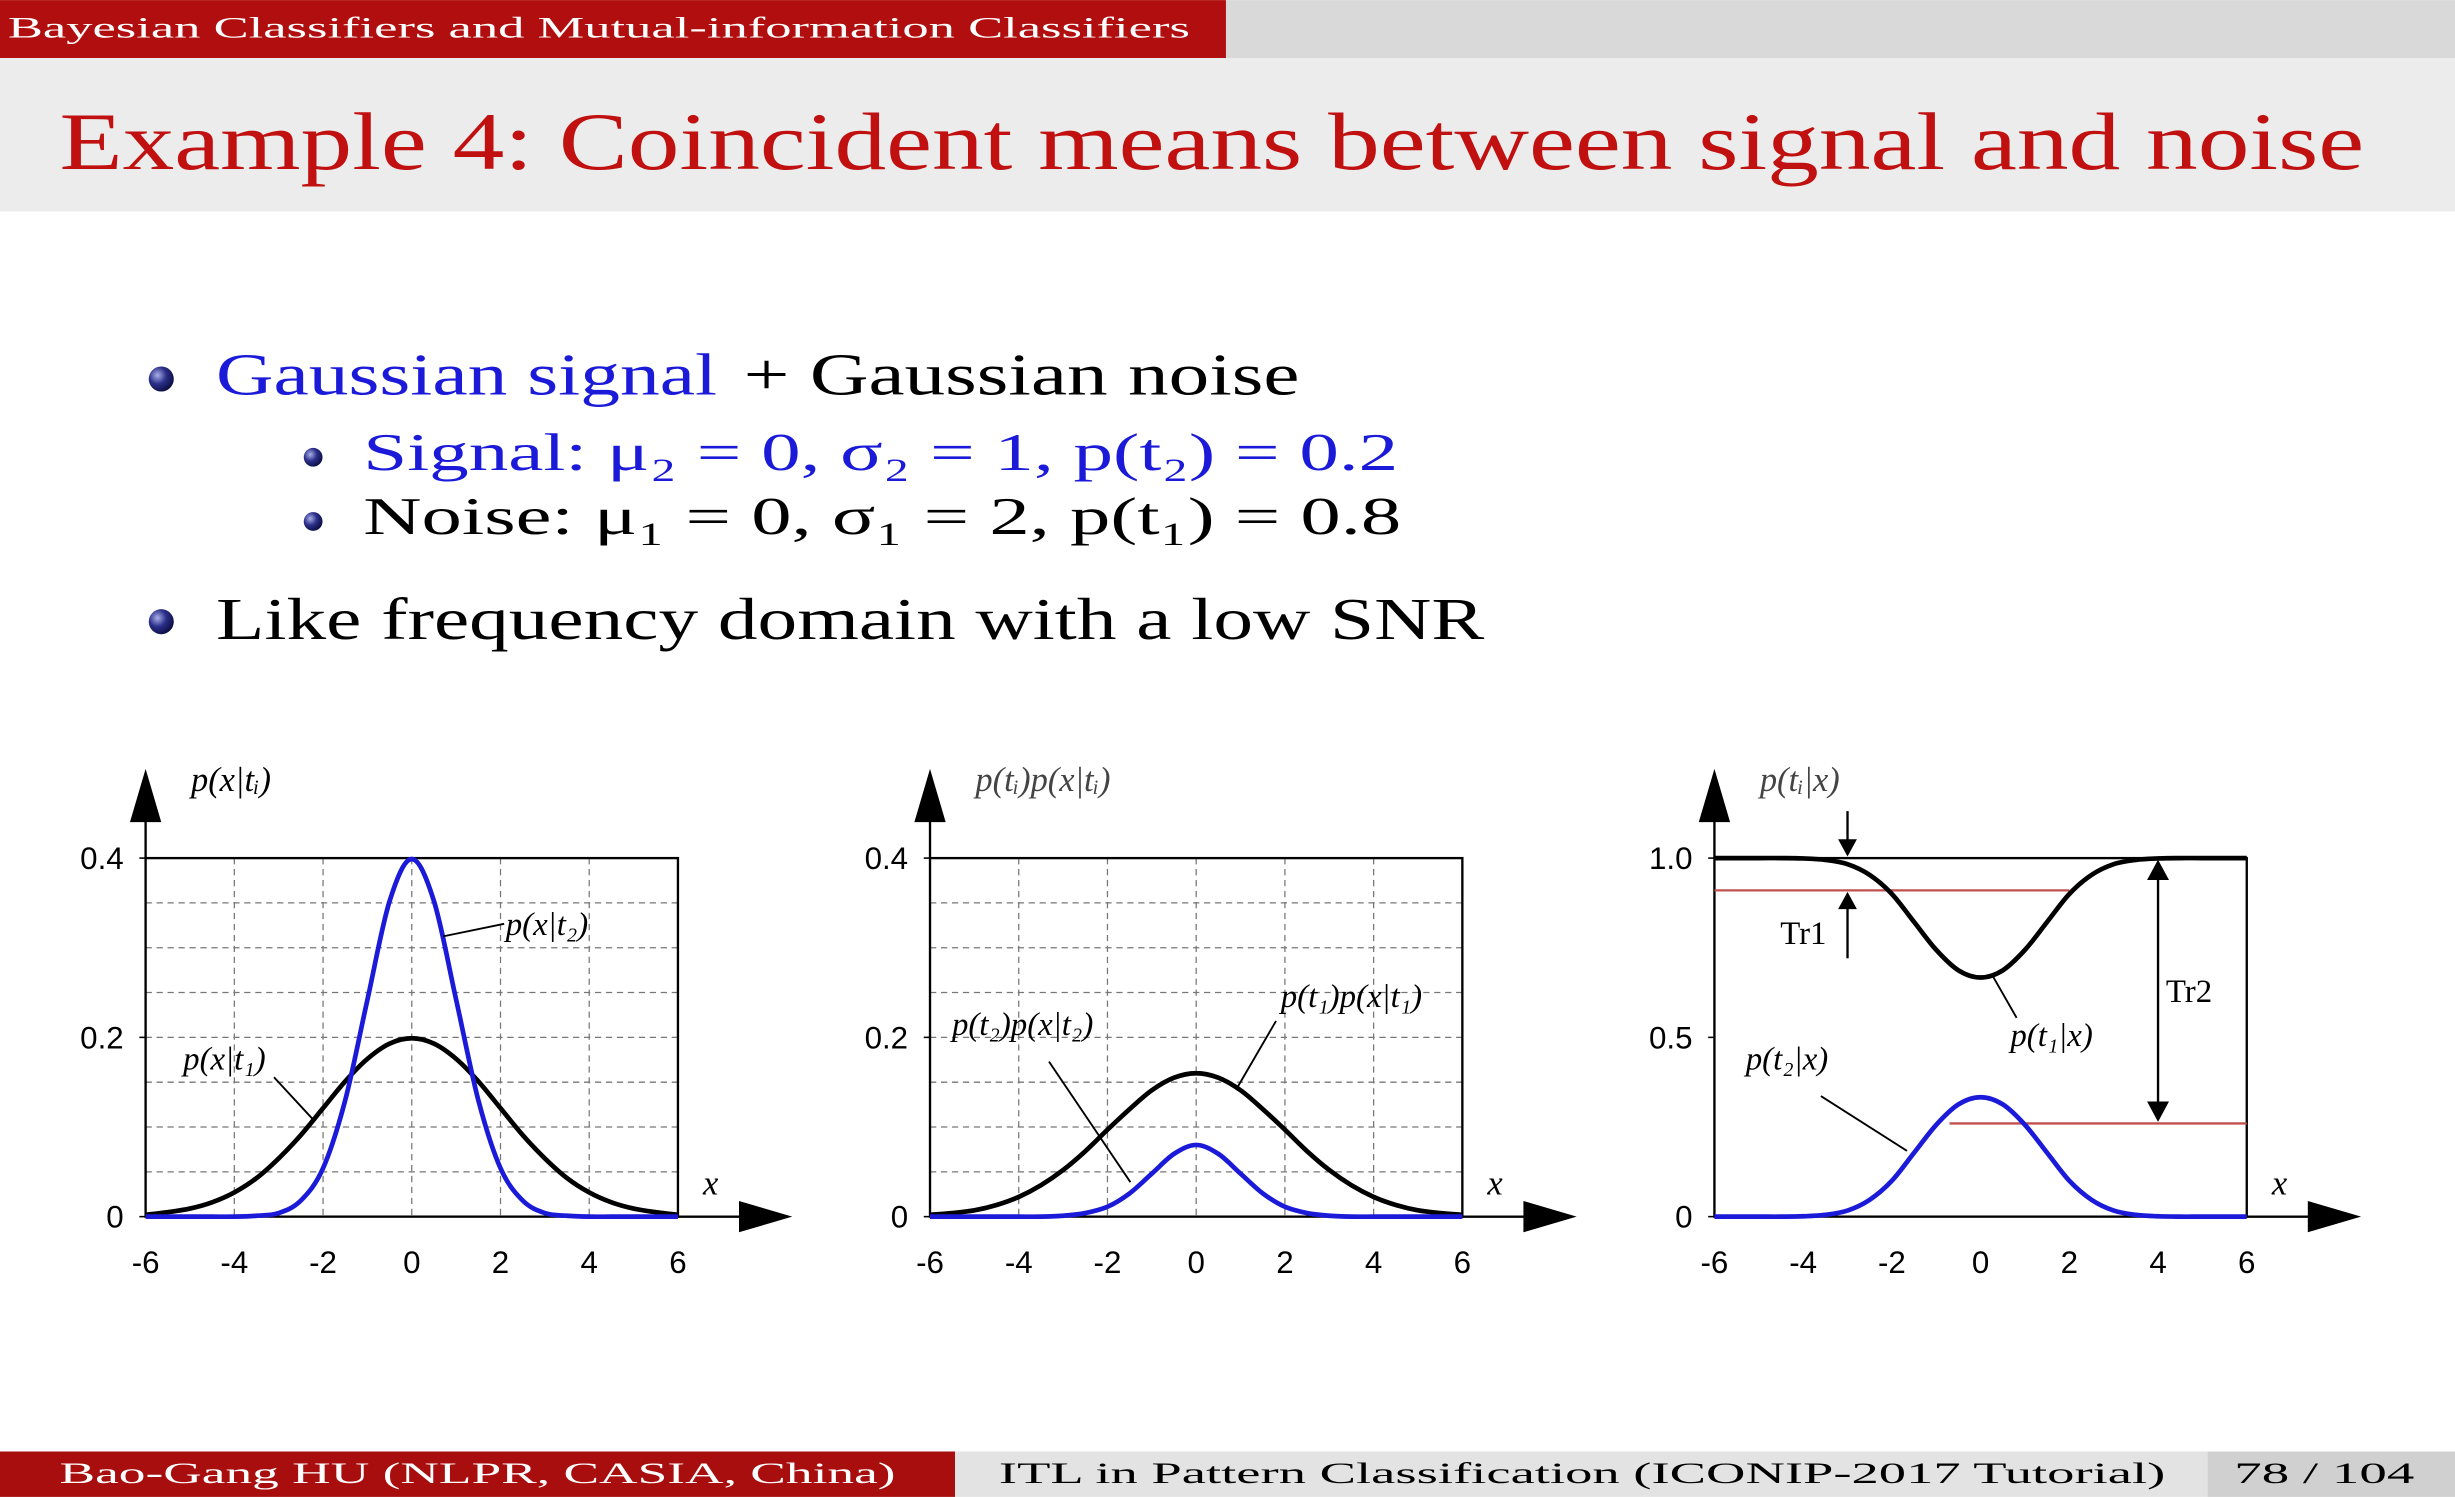 Image resolution: width=2455 pixels, height=1497 pixels. What do you see at coordinates (229, 780) in the screenshot?
I see `y-axis-label: p(x|tᵢ)` at bounding box center [229, 780].